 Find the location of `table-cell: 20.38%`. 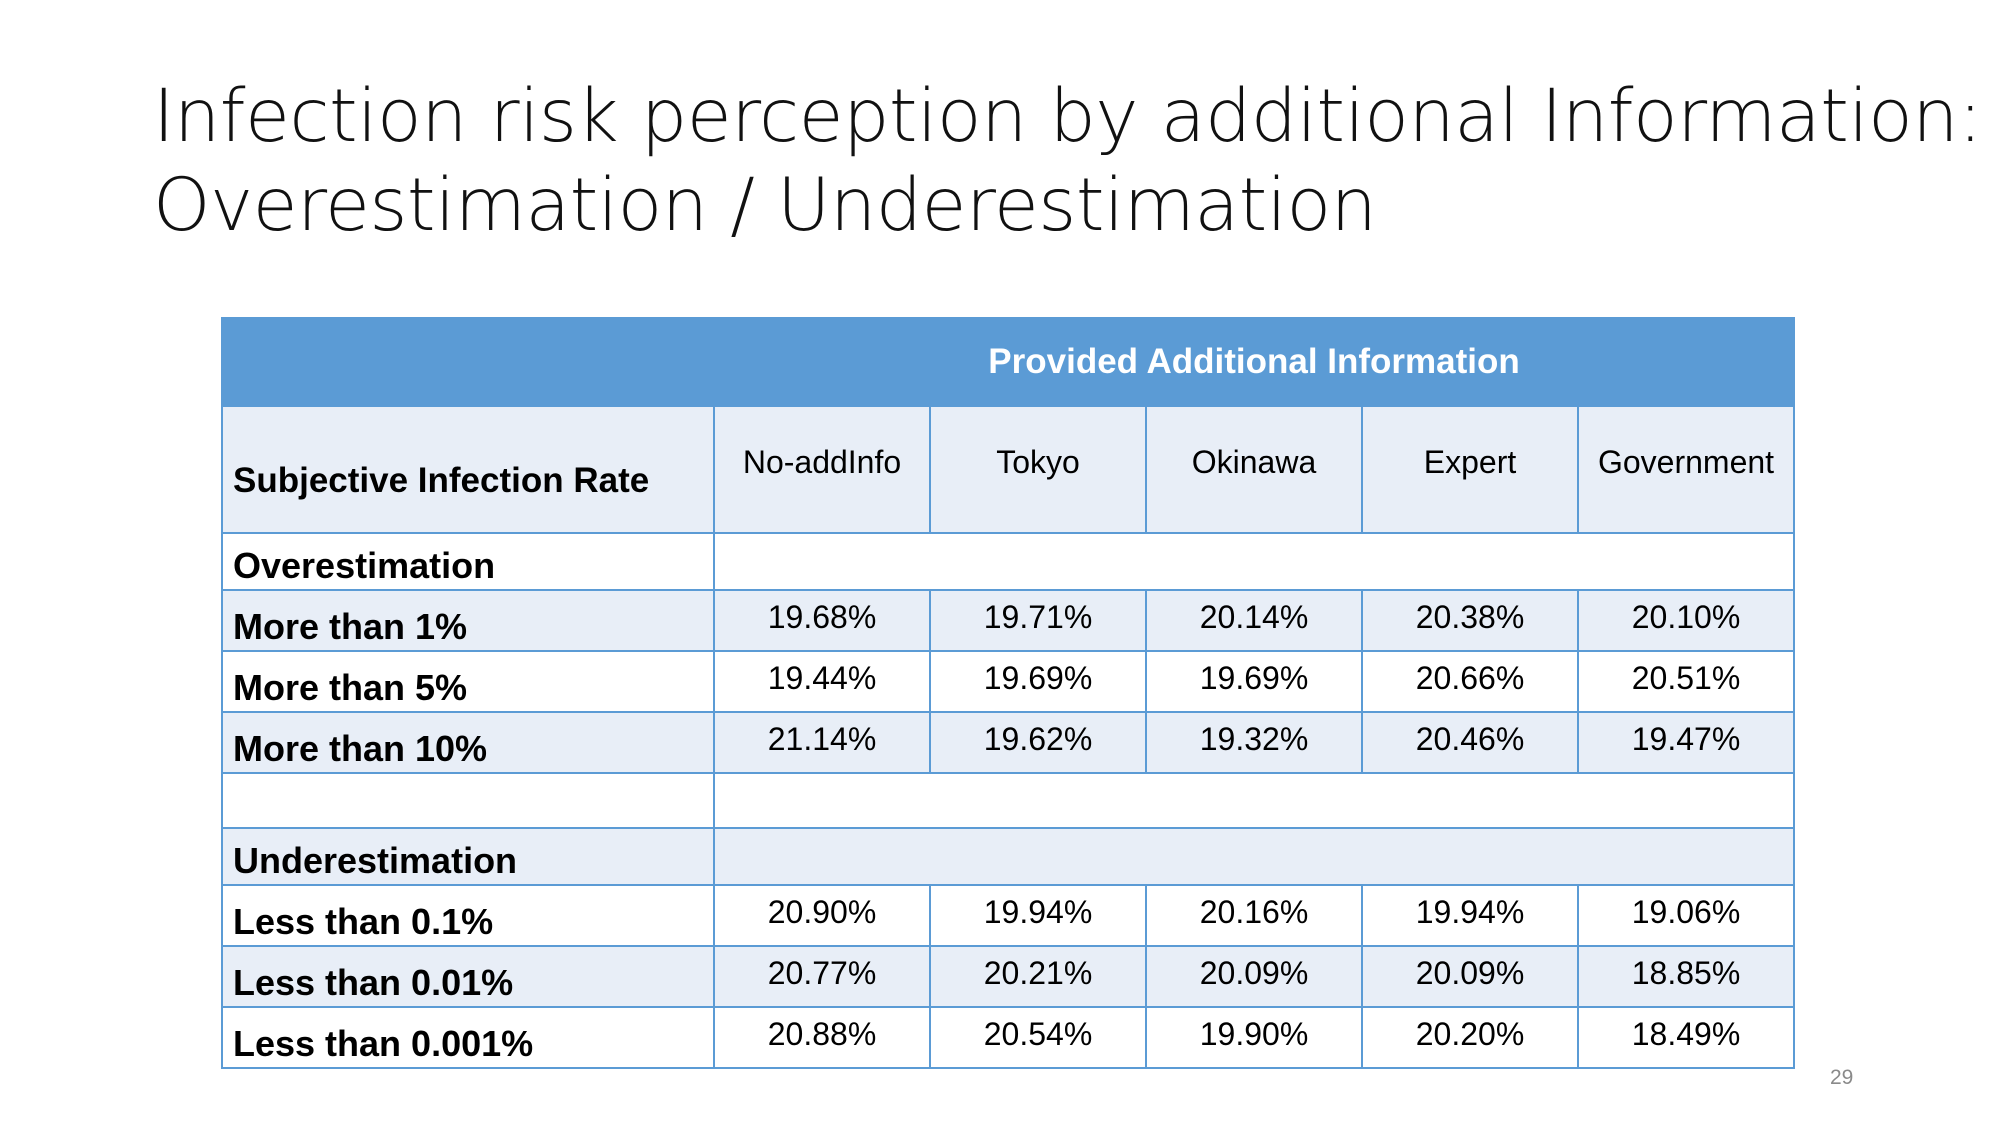

table-cell: 20.38% is located at coordinates (1470, 620).